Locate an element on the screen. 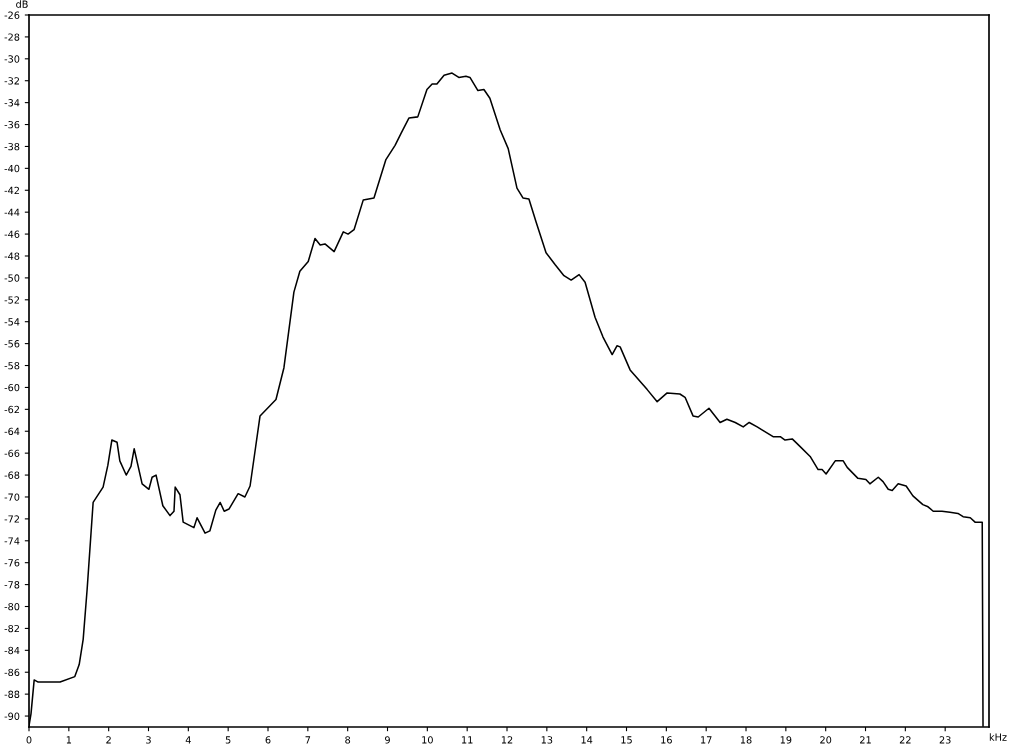  x-tick-label: 3 is located at coordinates (148, 740).